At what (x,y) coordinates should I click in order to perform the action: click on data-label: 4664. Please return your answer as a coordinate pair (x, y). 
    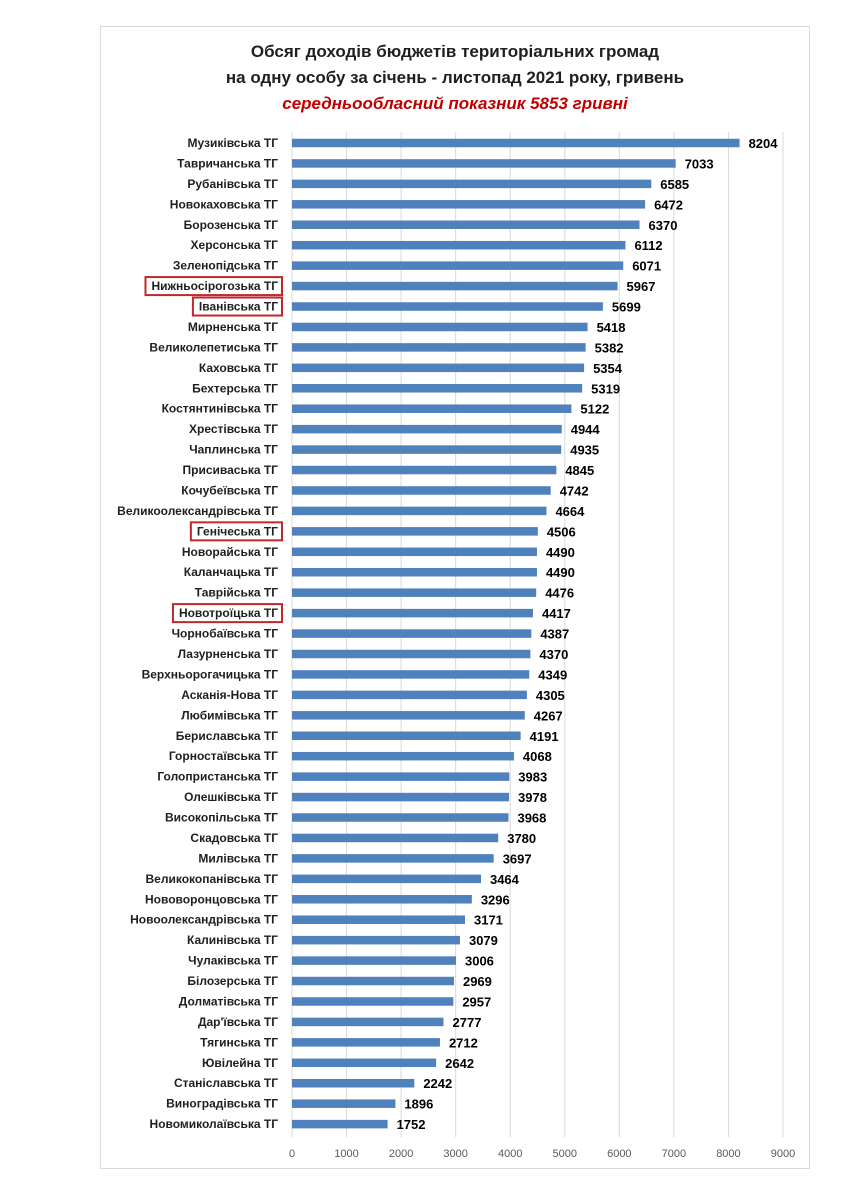
    Looking at the image, I should click on (570, 511).